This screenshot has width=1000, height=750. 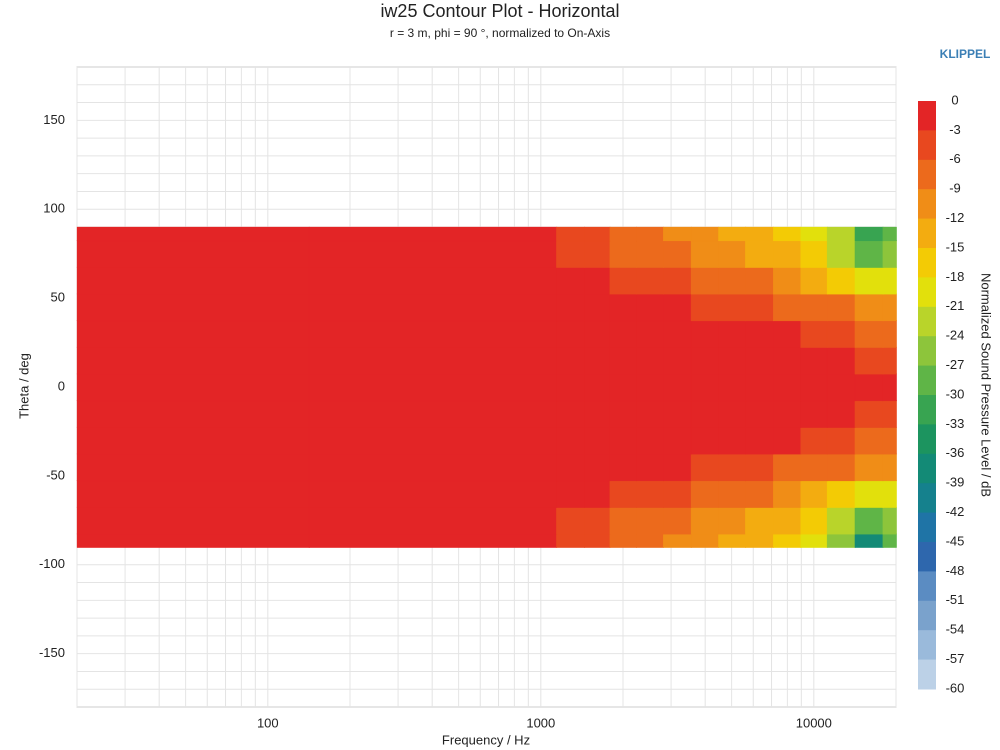 I want to click on colorbar-tick-label: -30, so click(x=955, y=393).